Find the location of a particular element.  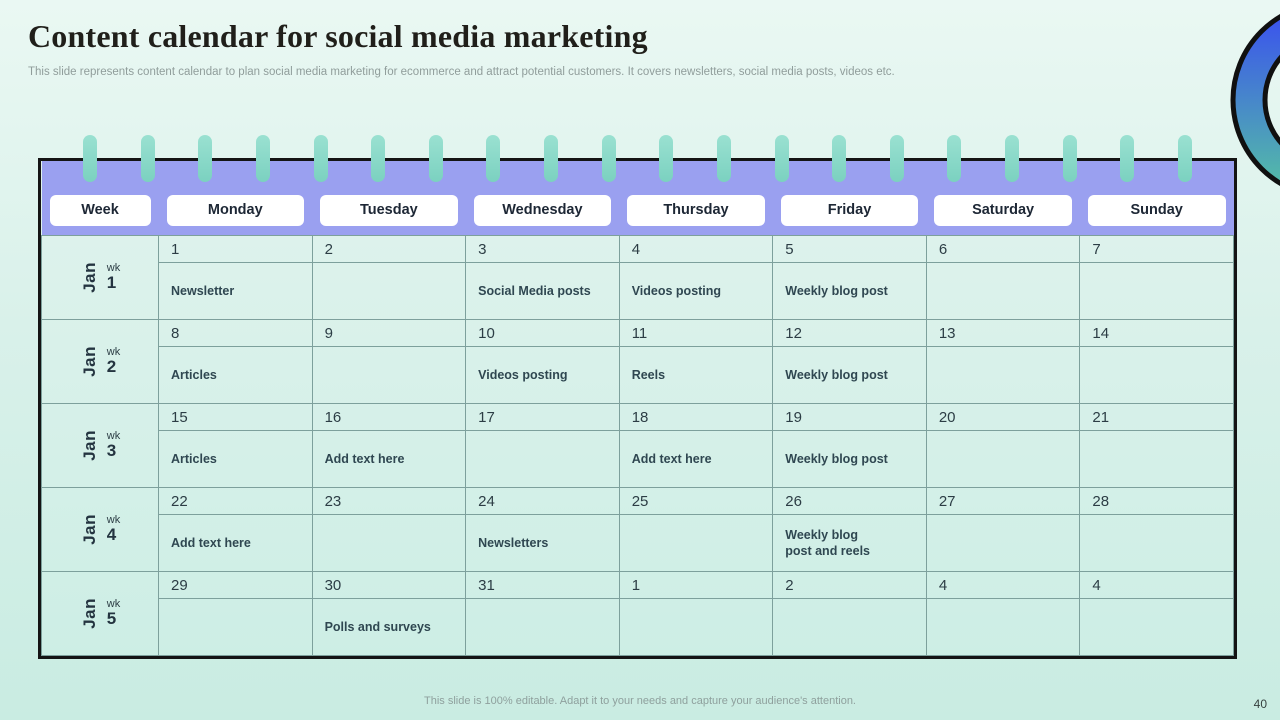

date-number: 4 is located at coordinates (1003, 585).